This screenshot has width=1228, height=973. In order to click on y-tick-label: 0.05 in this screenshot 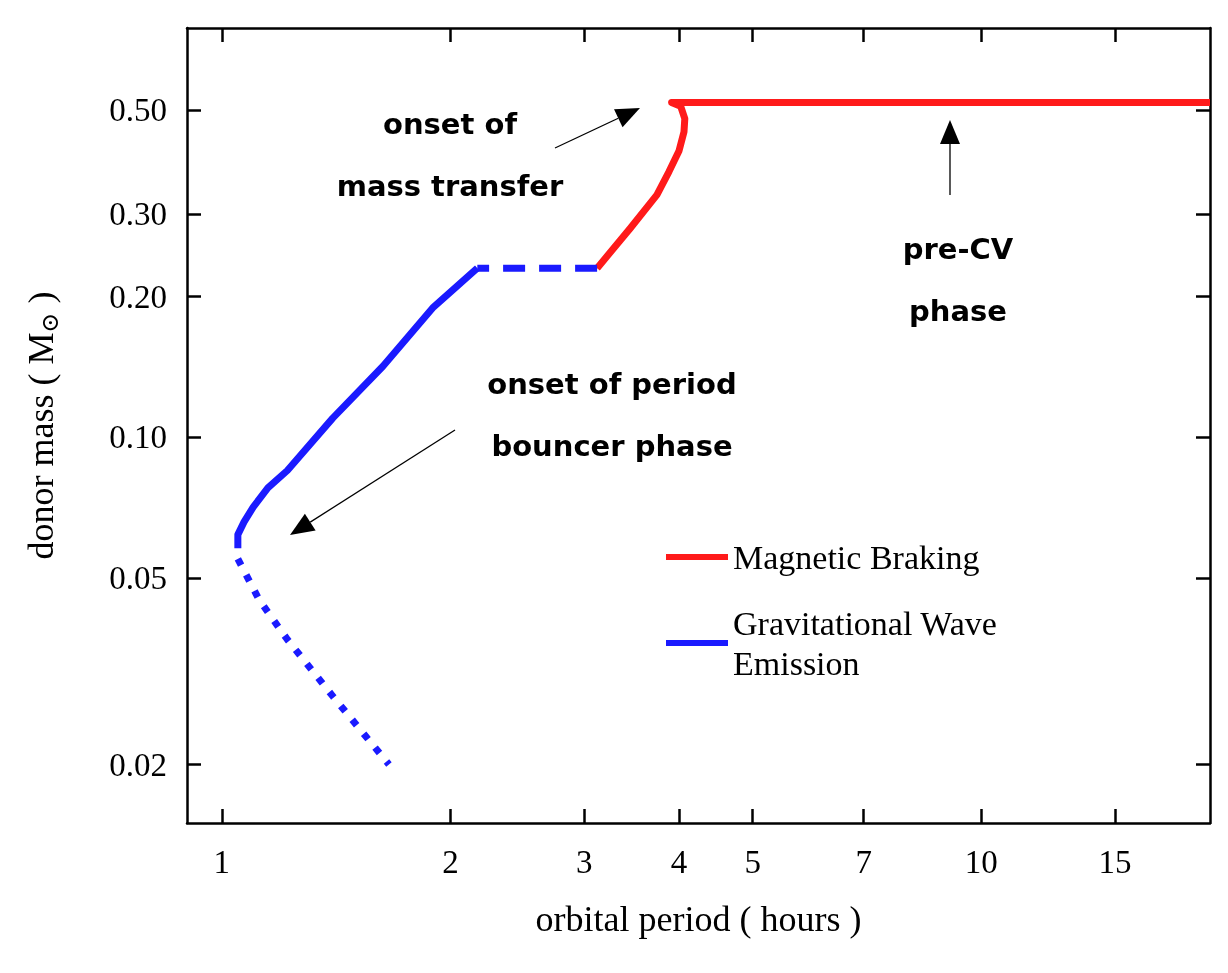, I will do `click(138, 578)`.